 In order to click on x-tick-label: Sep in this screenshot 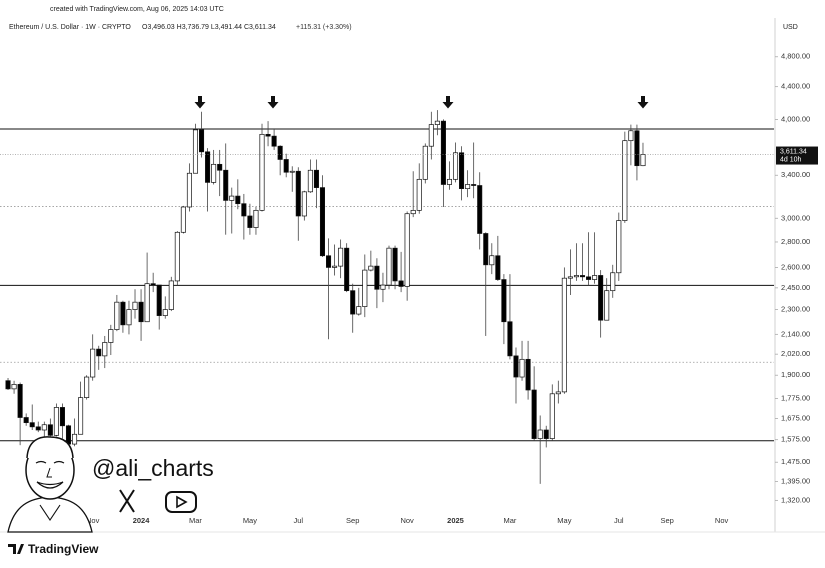, I will do `click(666, 520)`.